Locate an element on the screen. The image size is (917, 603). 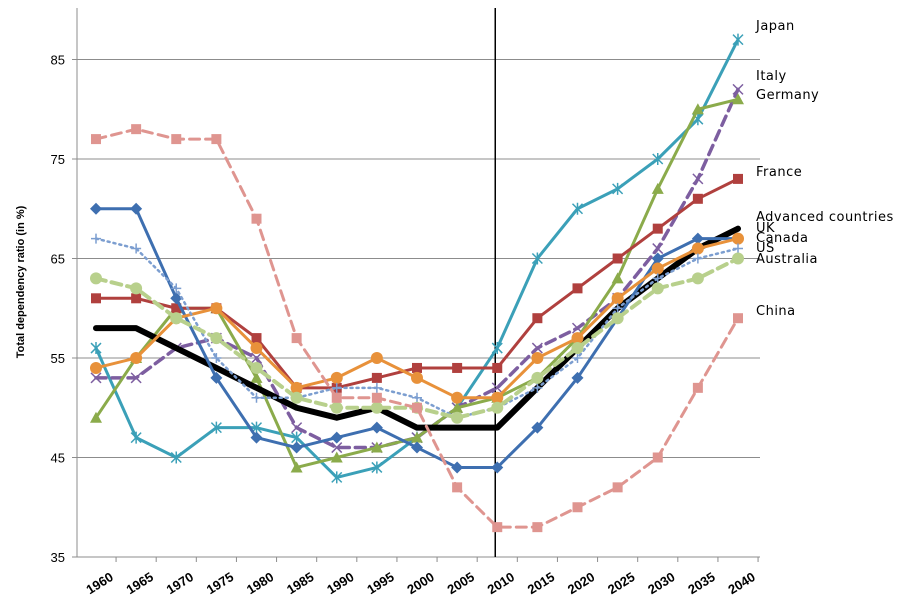
x-tick-label: 1985 is located at coordinates (300, 583).